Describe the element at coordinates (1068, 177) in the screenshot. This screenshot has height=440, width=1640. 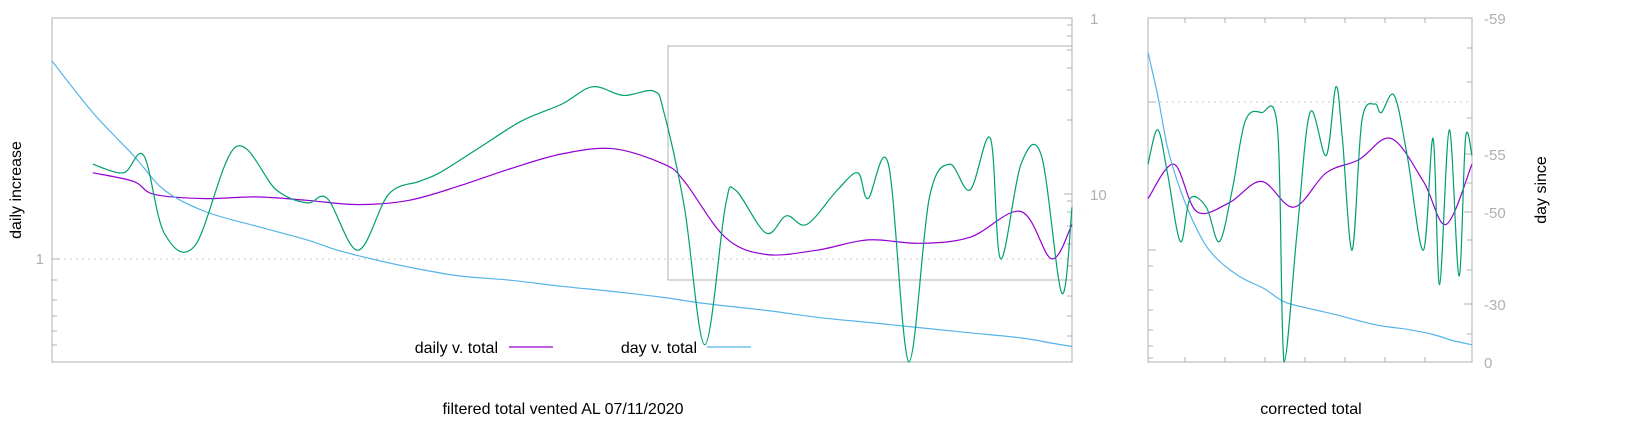
I see `main-right-ticks` at that location.